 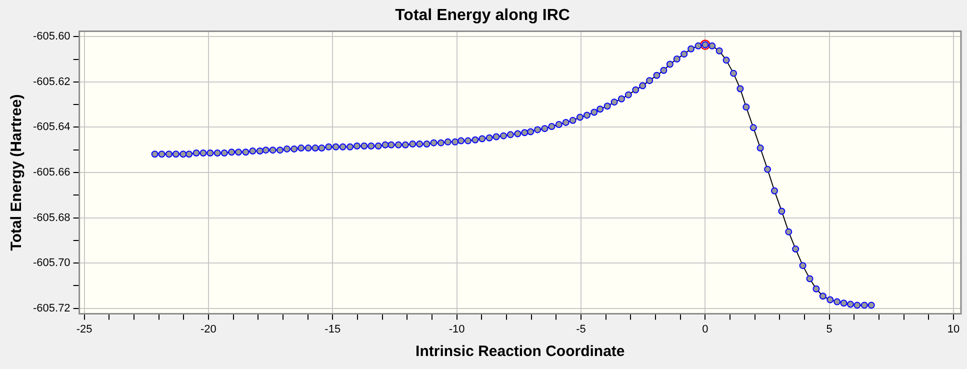 What do you see at coordinates (51, 218) in the screenshot?
I see `y-tick-label: -605.68` at bounding box center [51, 218].